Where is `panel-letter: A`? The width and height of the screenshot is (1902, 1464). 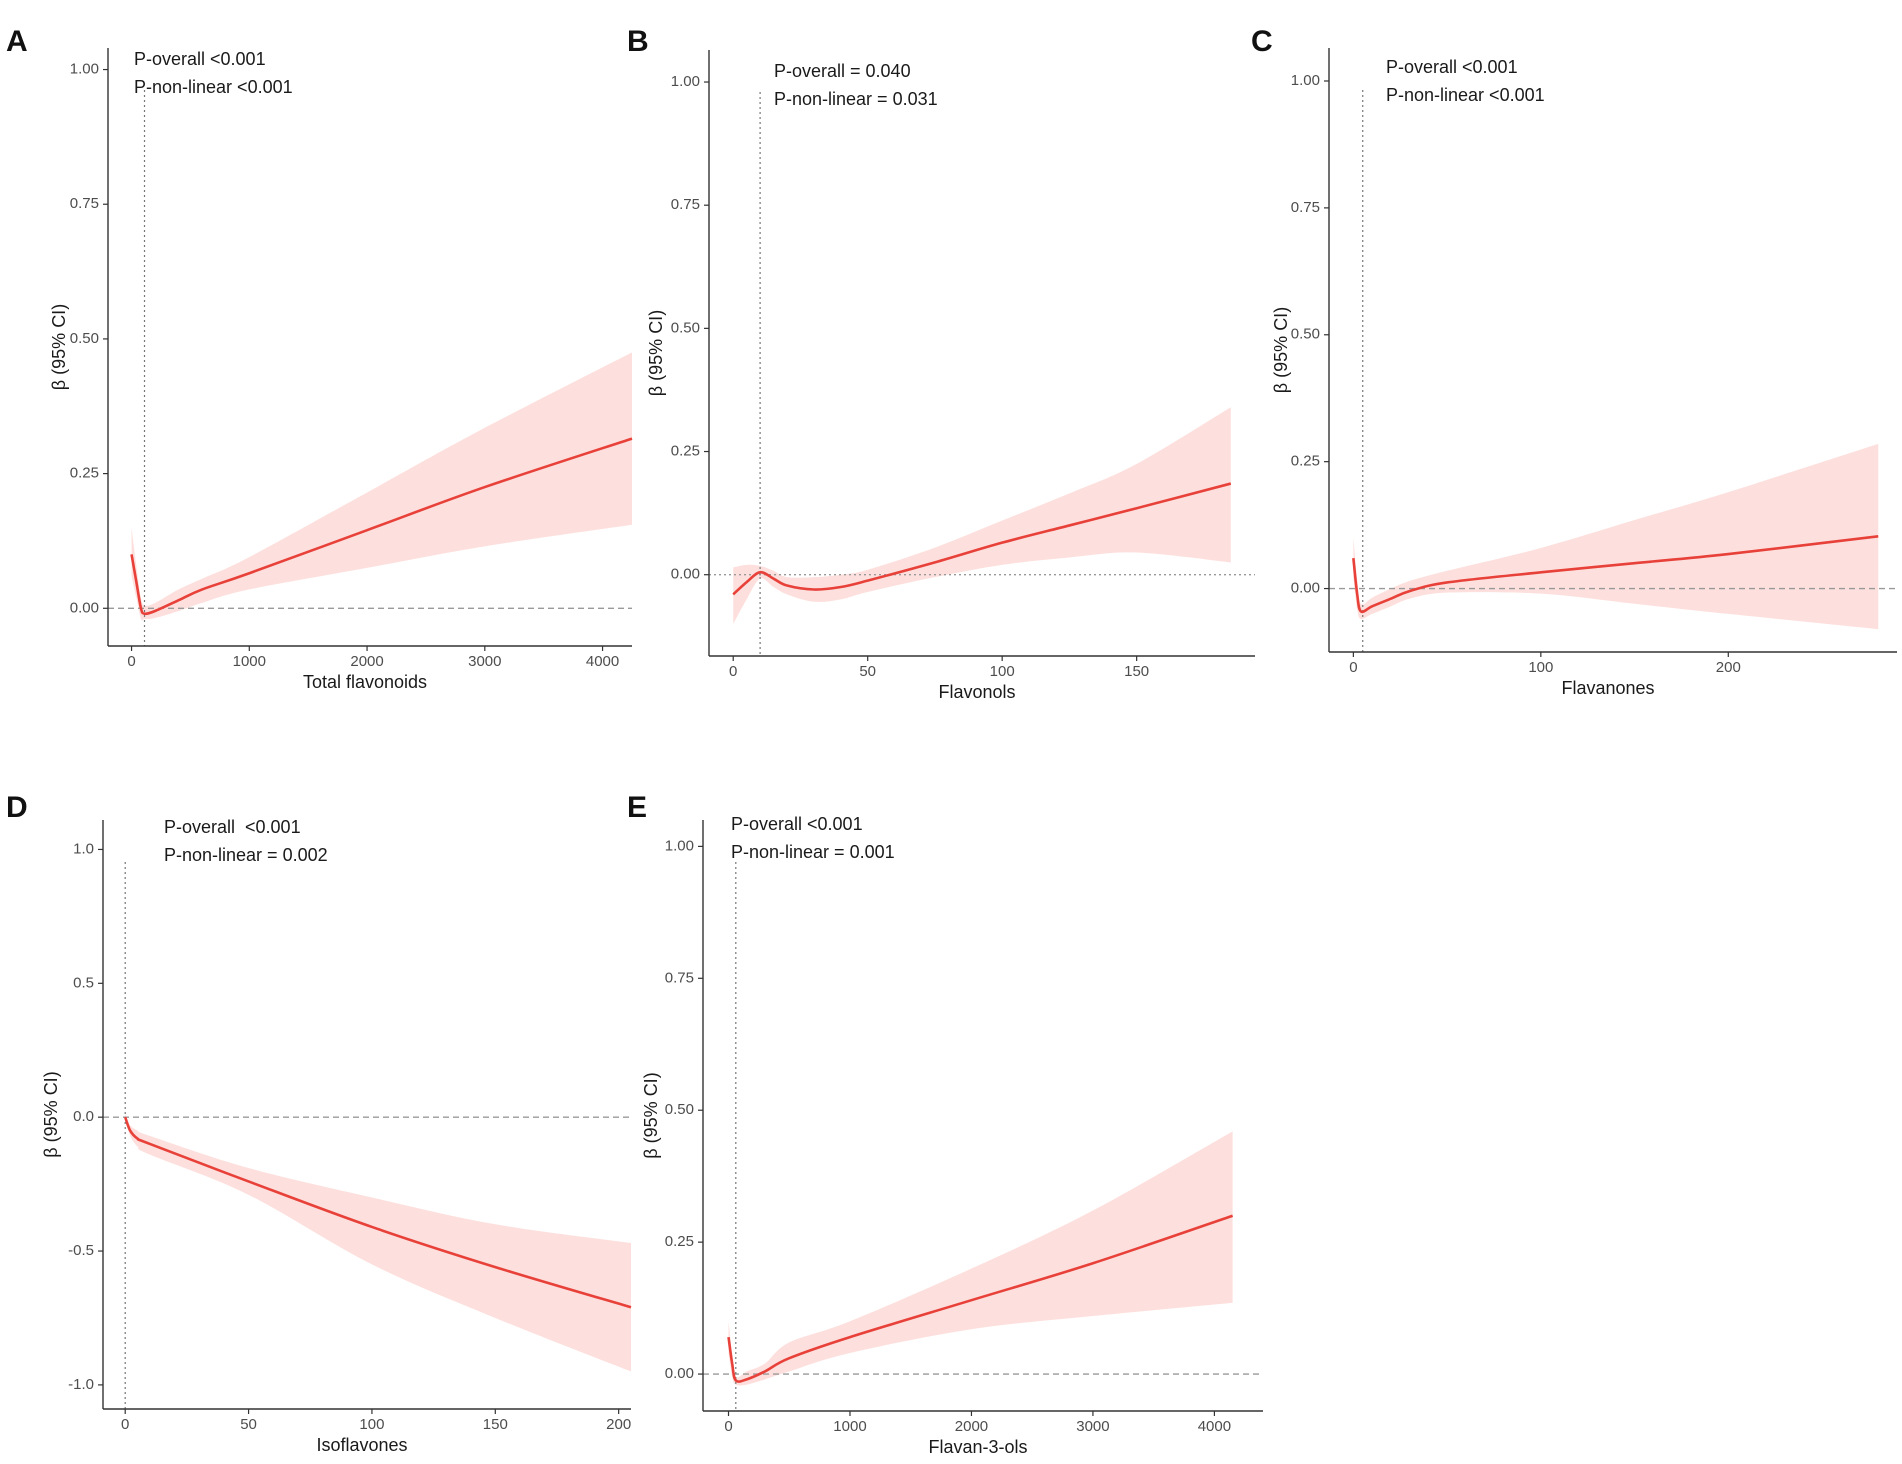
panel-letter: A is located at coordinates (17, 41).